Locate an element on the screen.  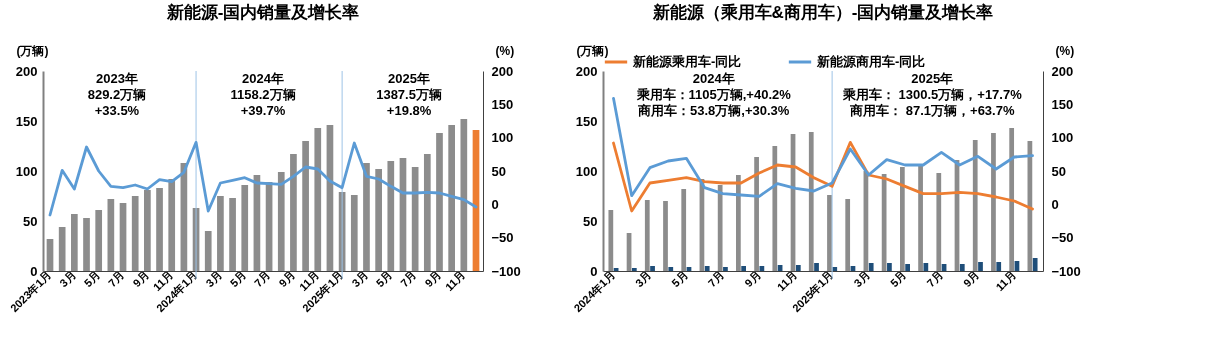
line-series is located at coordinates (823, 176).